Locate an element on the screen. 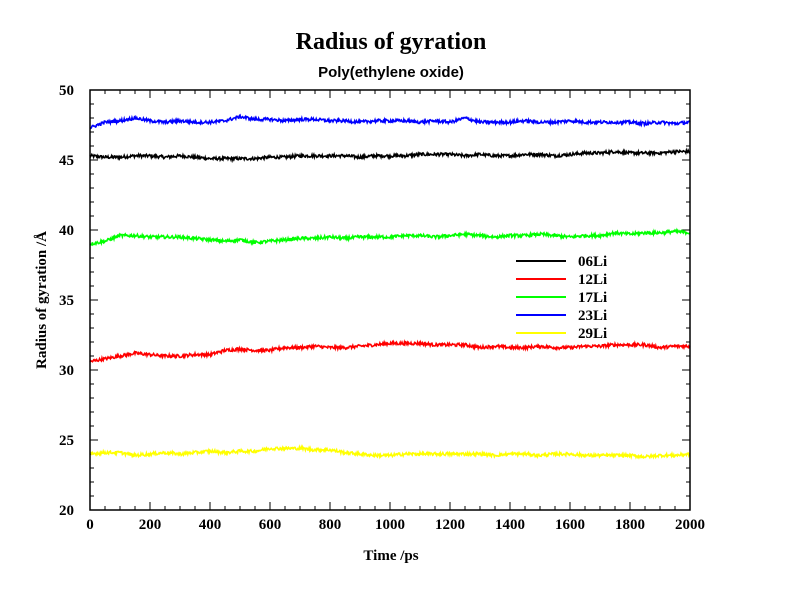 This screenshot has height=600, width=800. chart-subtitle: Poly(ethylene oxide) is located at coordinates (391, 72).